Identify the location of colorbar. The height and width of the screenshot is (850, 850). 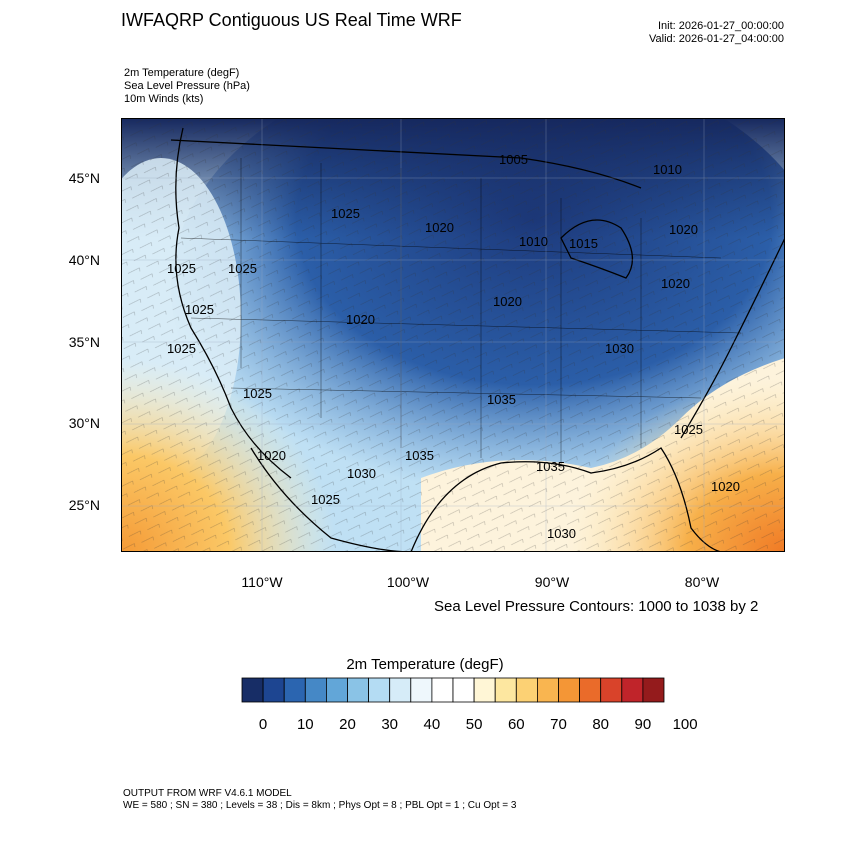
(453, 690).